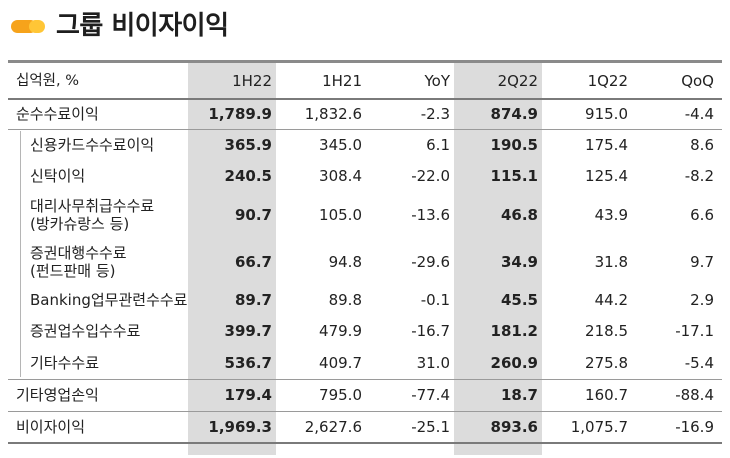 The image size is (730, 458). Describe the element at coordinates (606, 395) in the screenshot. I see `value-cell: 160.7` at that location.